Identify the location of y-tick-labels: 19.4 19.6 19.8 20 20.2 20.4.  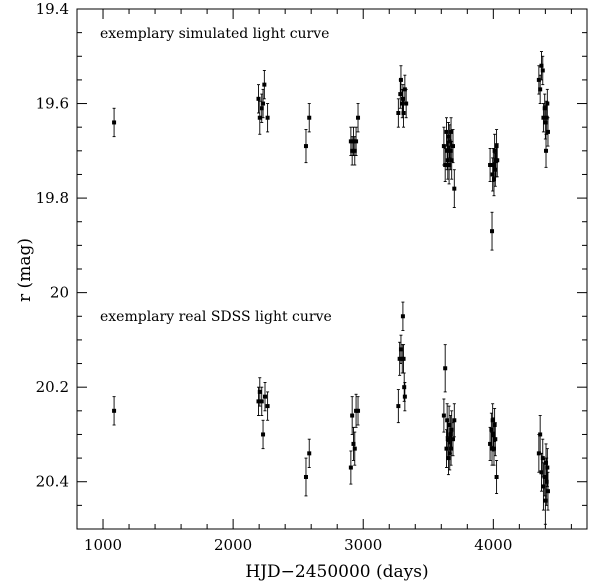
(52, 245).